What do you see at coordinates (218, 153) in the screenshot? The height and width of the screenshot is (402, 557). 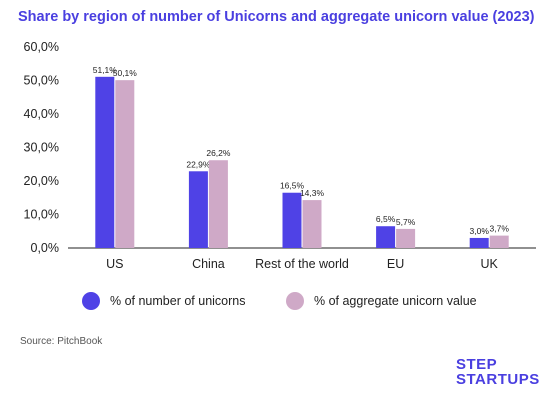 I see `data-label: 26,2%` at bounding box center [218, 153].